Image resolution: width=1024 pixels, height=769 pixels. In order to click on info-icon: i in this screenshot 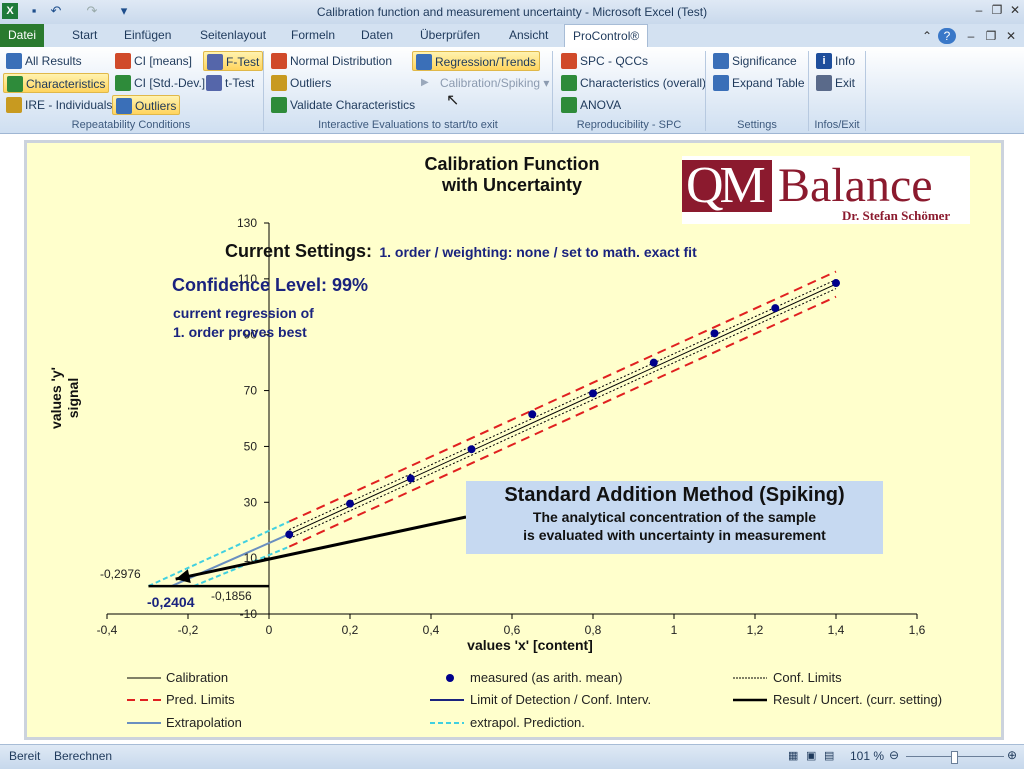, I will do `click(824, 61)`.